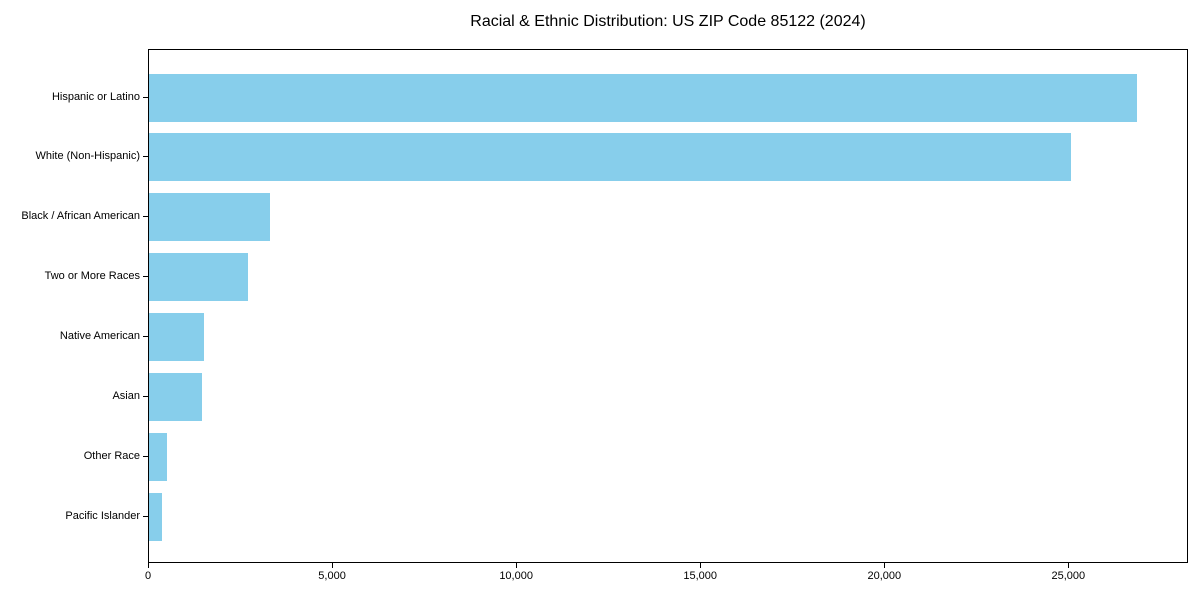  Describe the element at coordinates (516, 576) in the screenshot. I see `x-tick-label: 10,000` at that location.